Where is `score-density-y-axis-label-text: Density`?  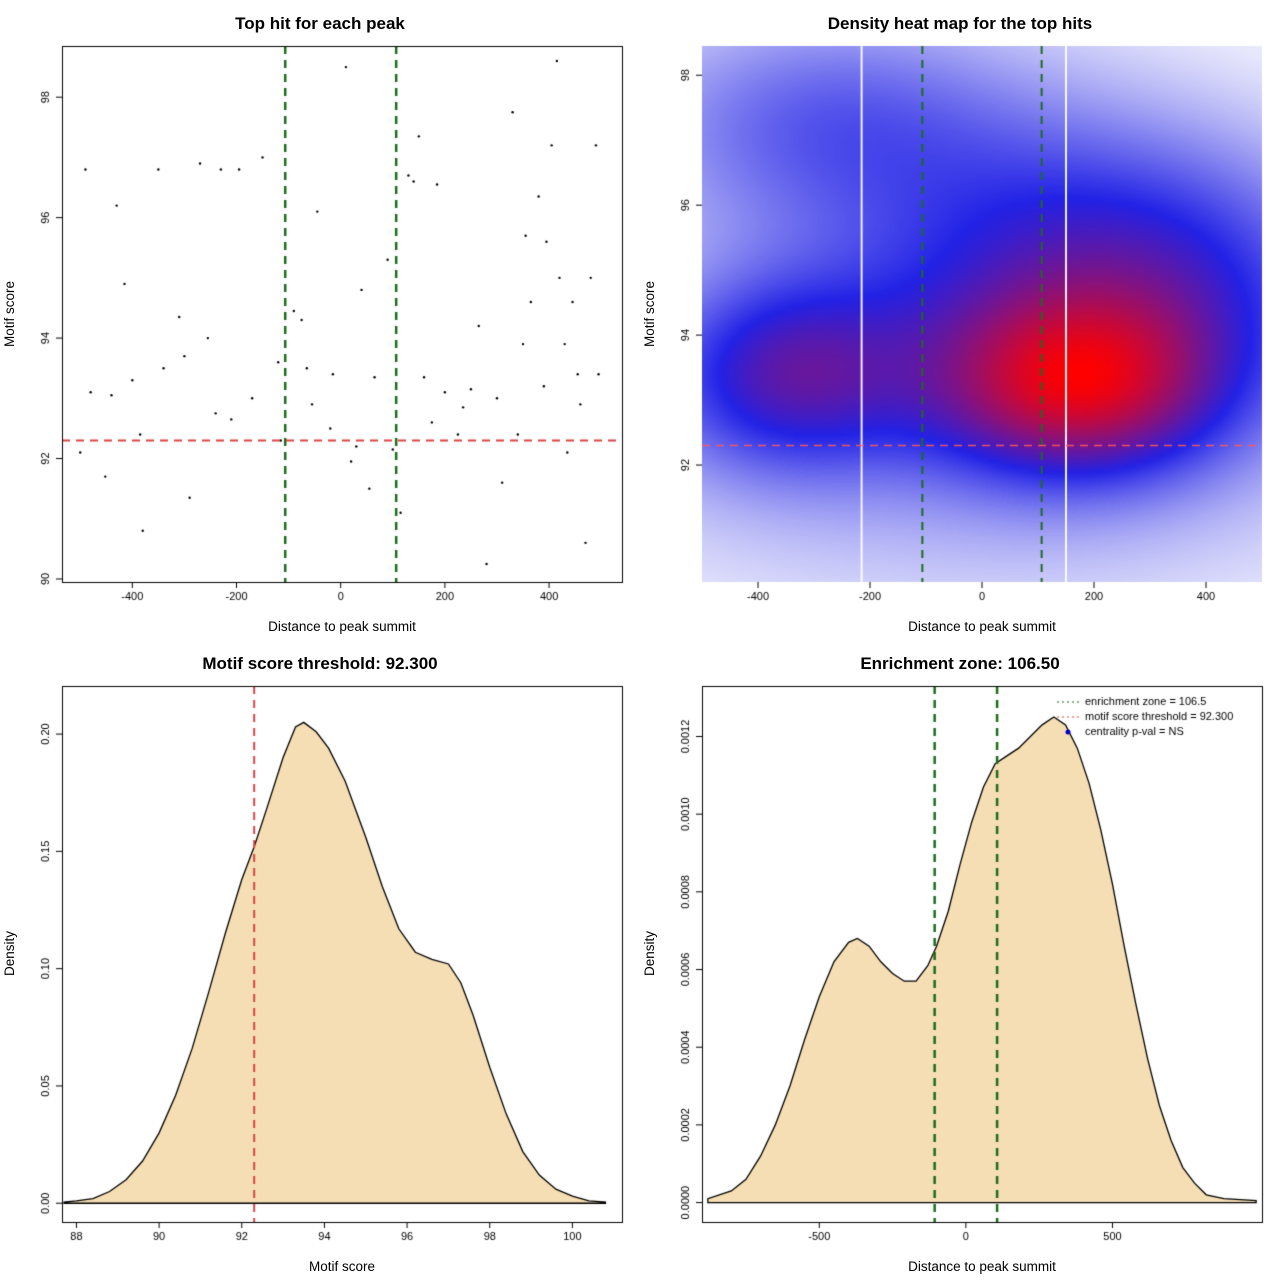 score-density-y-axis-label-text: Density is located at coordinates (9, 954).